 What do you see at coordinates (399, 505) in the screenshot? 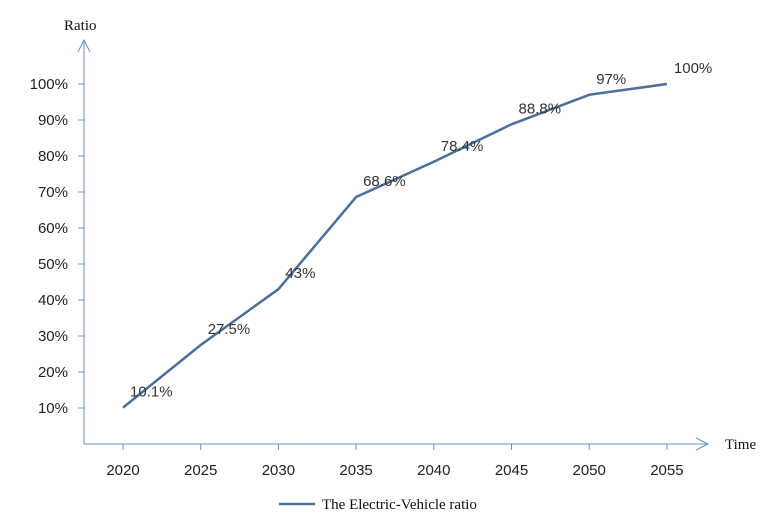
I see `legend-entry: The Electric-Vehicle ratio` at bounding box center [399, 505].